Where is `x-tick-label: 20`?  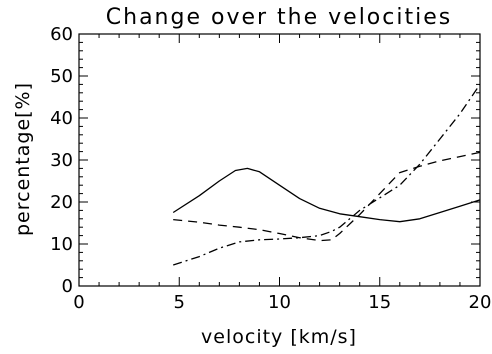
x-tick-label: 20 is located at coordinates (480, 302).